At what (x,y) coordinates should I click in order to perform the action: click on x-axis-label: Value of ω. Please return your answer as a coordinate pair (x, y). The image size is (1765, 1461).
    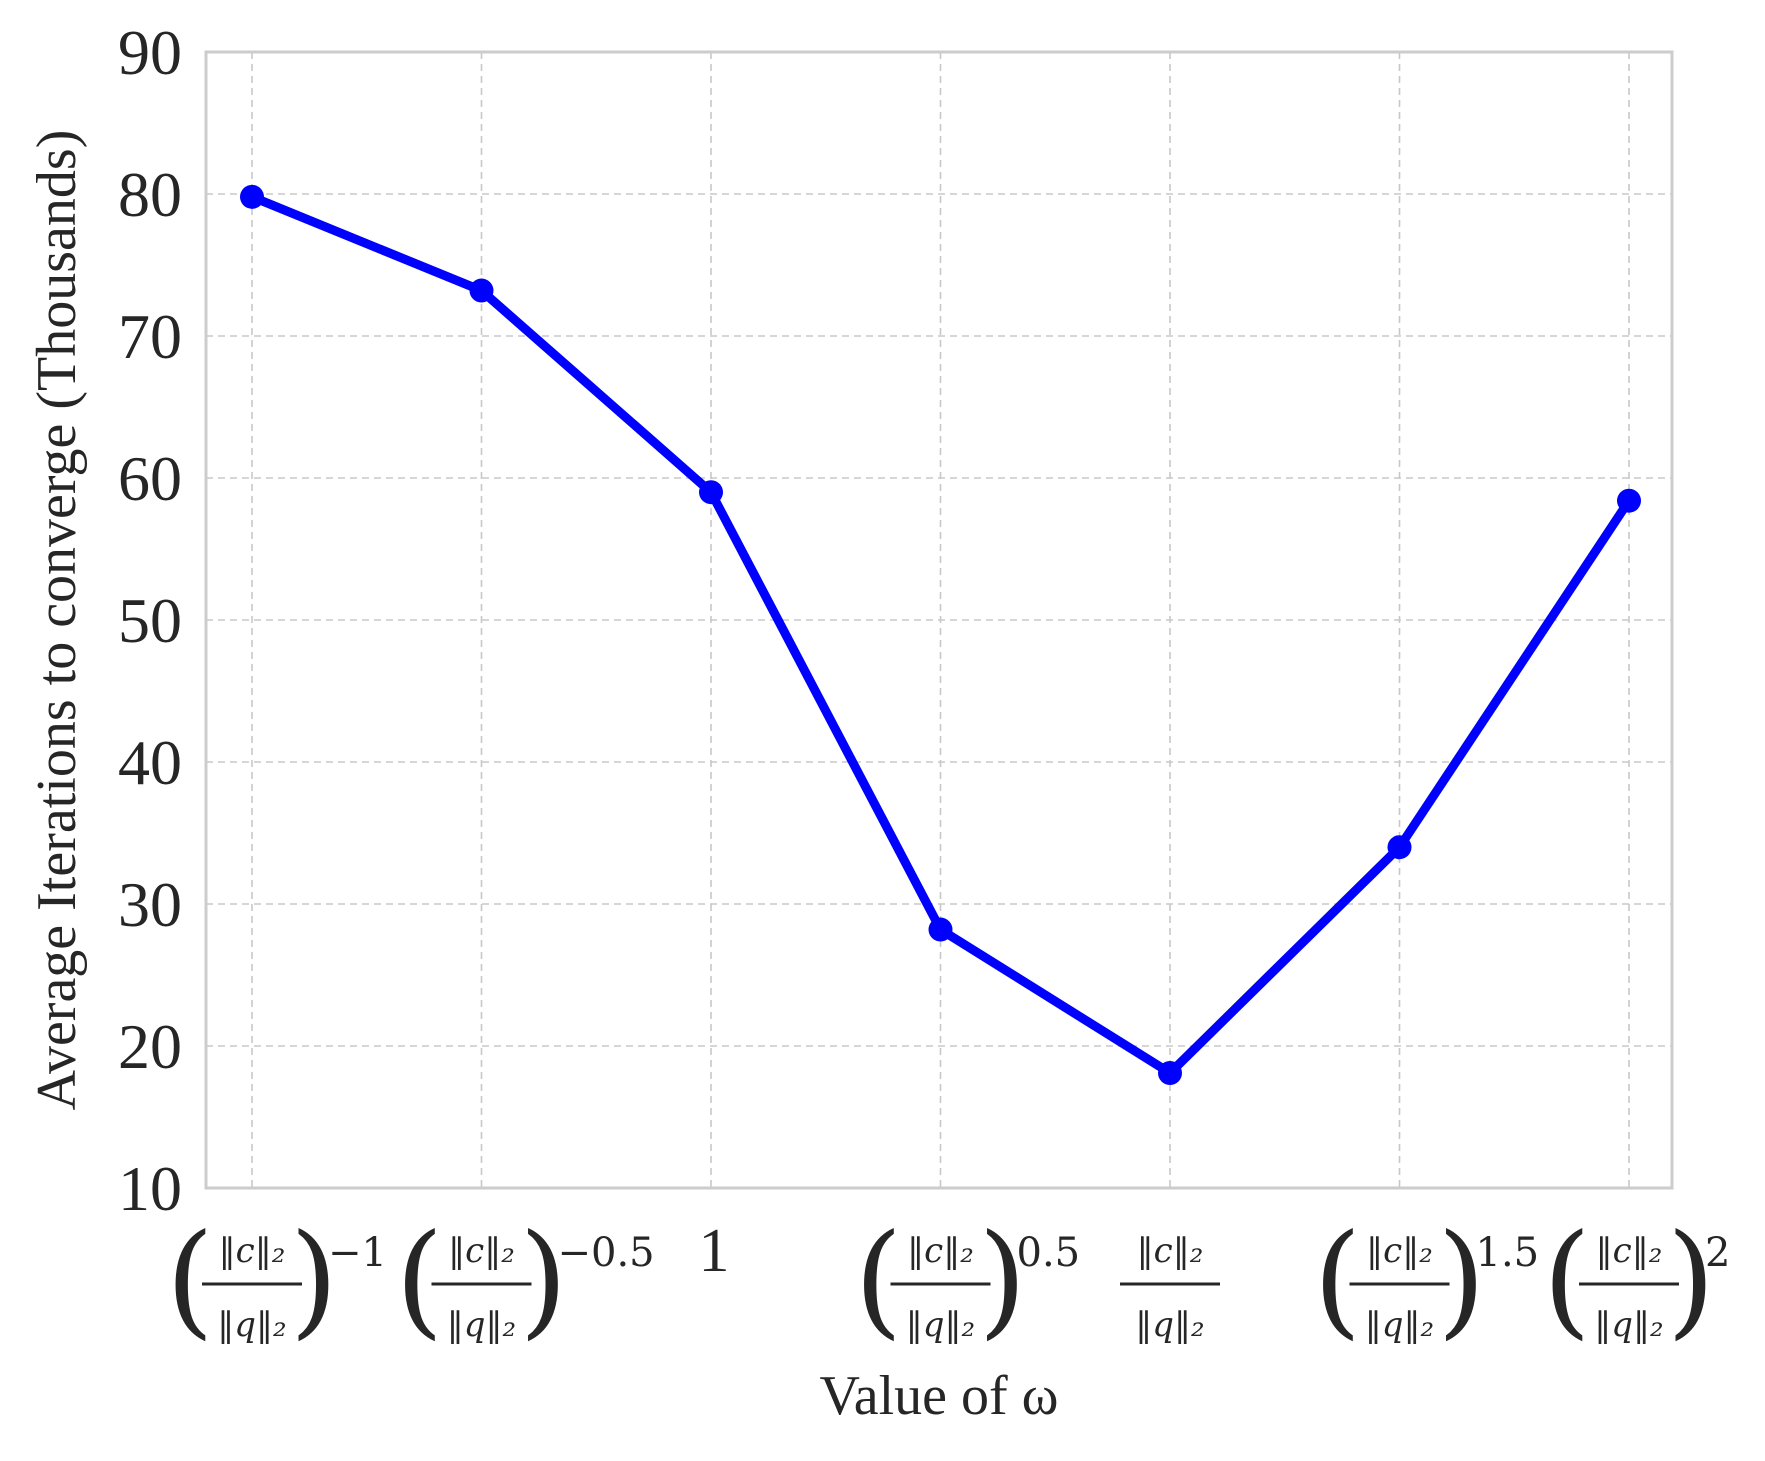
    Looking at the image, I should click on (938, 1396).